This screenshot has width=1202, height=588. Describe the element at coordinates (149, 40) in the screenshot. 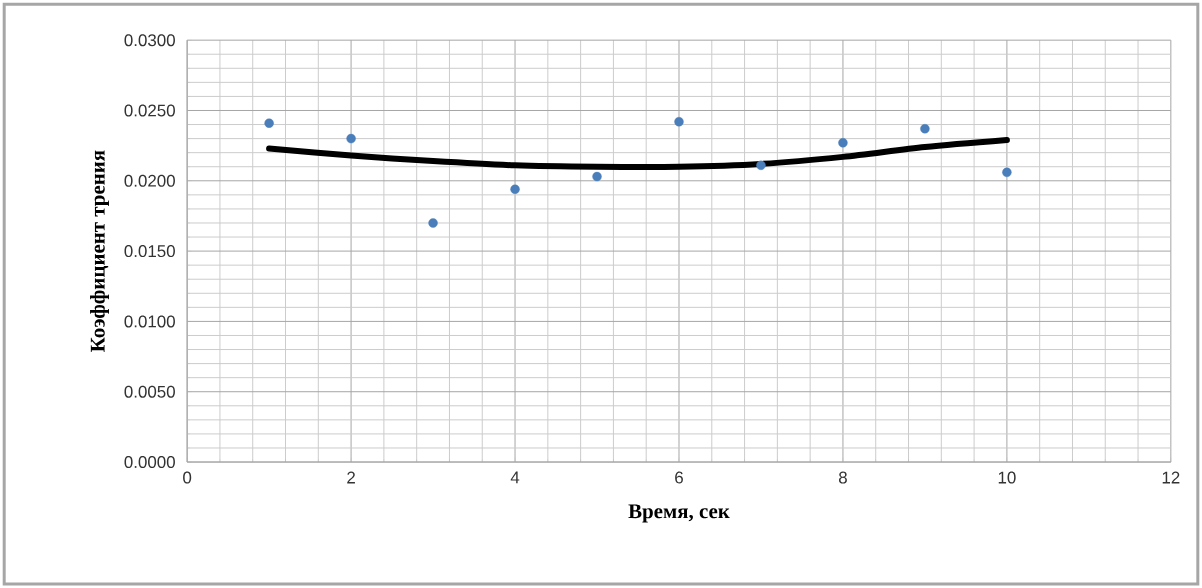

I see `y-tick-label: 0.0300` at that location.